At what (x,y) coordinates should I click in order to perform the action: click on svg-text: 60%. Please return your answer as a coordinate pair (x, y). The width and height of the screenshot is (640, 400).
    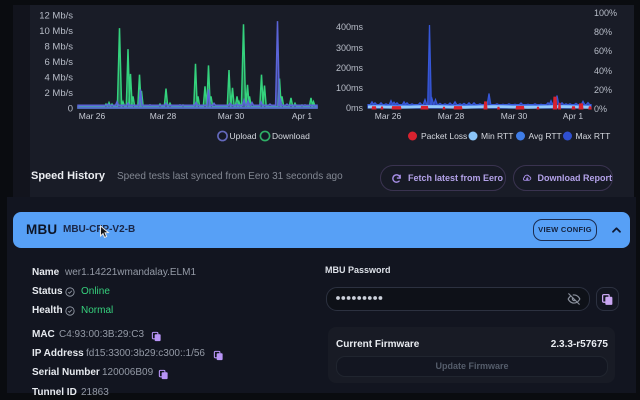
    Looking at the image, I should click on (603, 51).